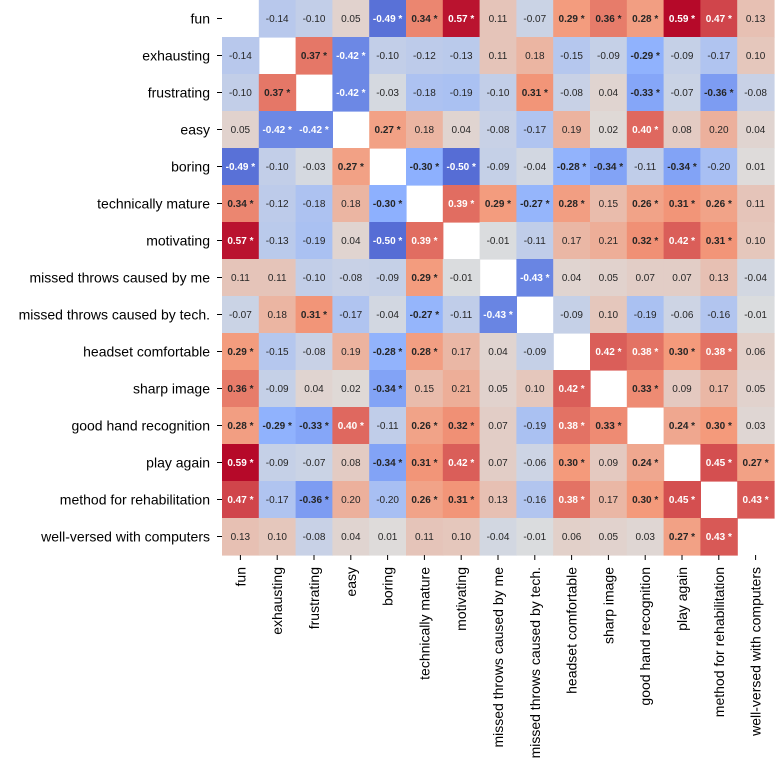 This screenshot has width=780, height=780. What do you see at coordinates (314, 598) in the screenshot?
I see `x-tick-label: frustrating` at bounding box center [314, 598].